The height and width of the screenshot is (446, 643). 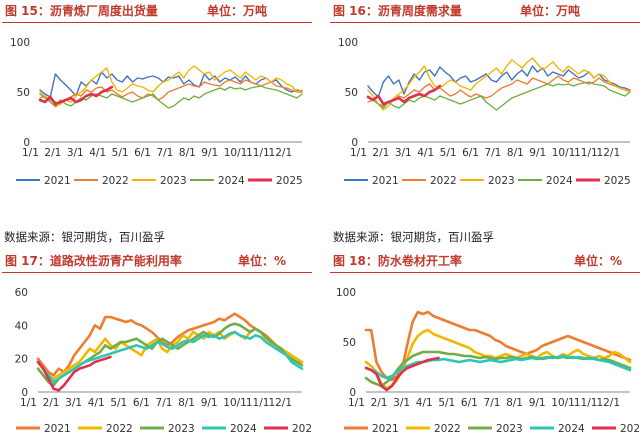 I want to click on y-tick-label: 20, so click(x=21, y=360).